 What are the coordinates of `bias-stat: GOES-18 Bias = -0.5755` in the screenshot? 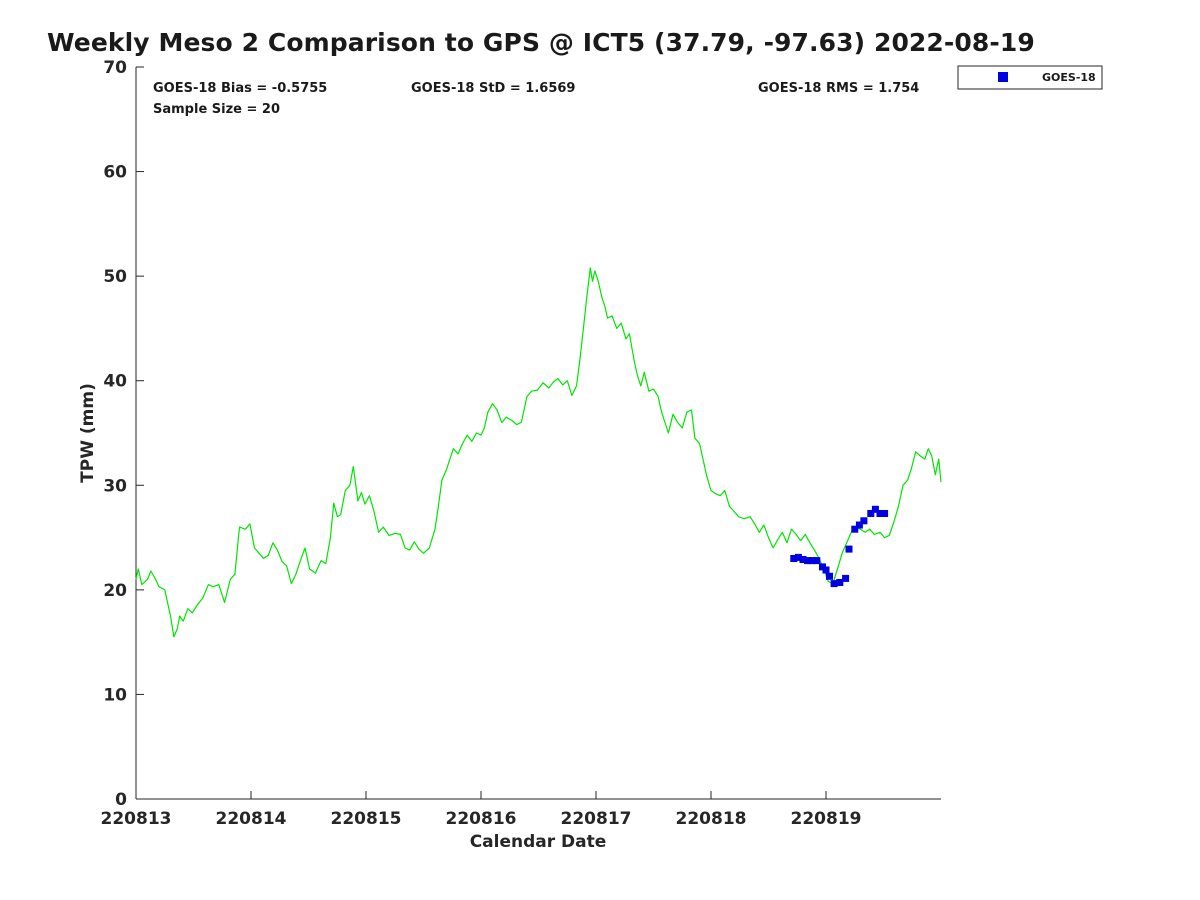 It's located at (240, 88).